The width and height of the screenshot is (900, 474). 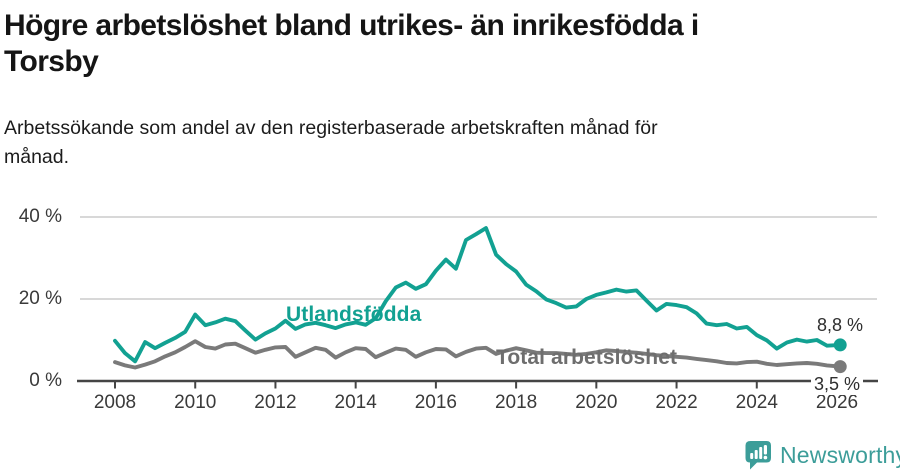 I want to click on x-axis-label-2022: 2022, so click(x=676, y=402).